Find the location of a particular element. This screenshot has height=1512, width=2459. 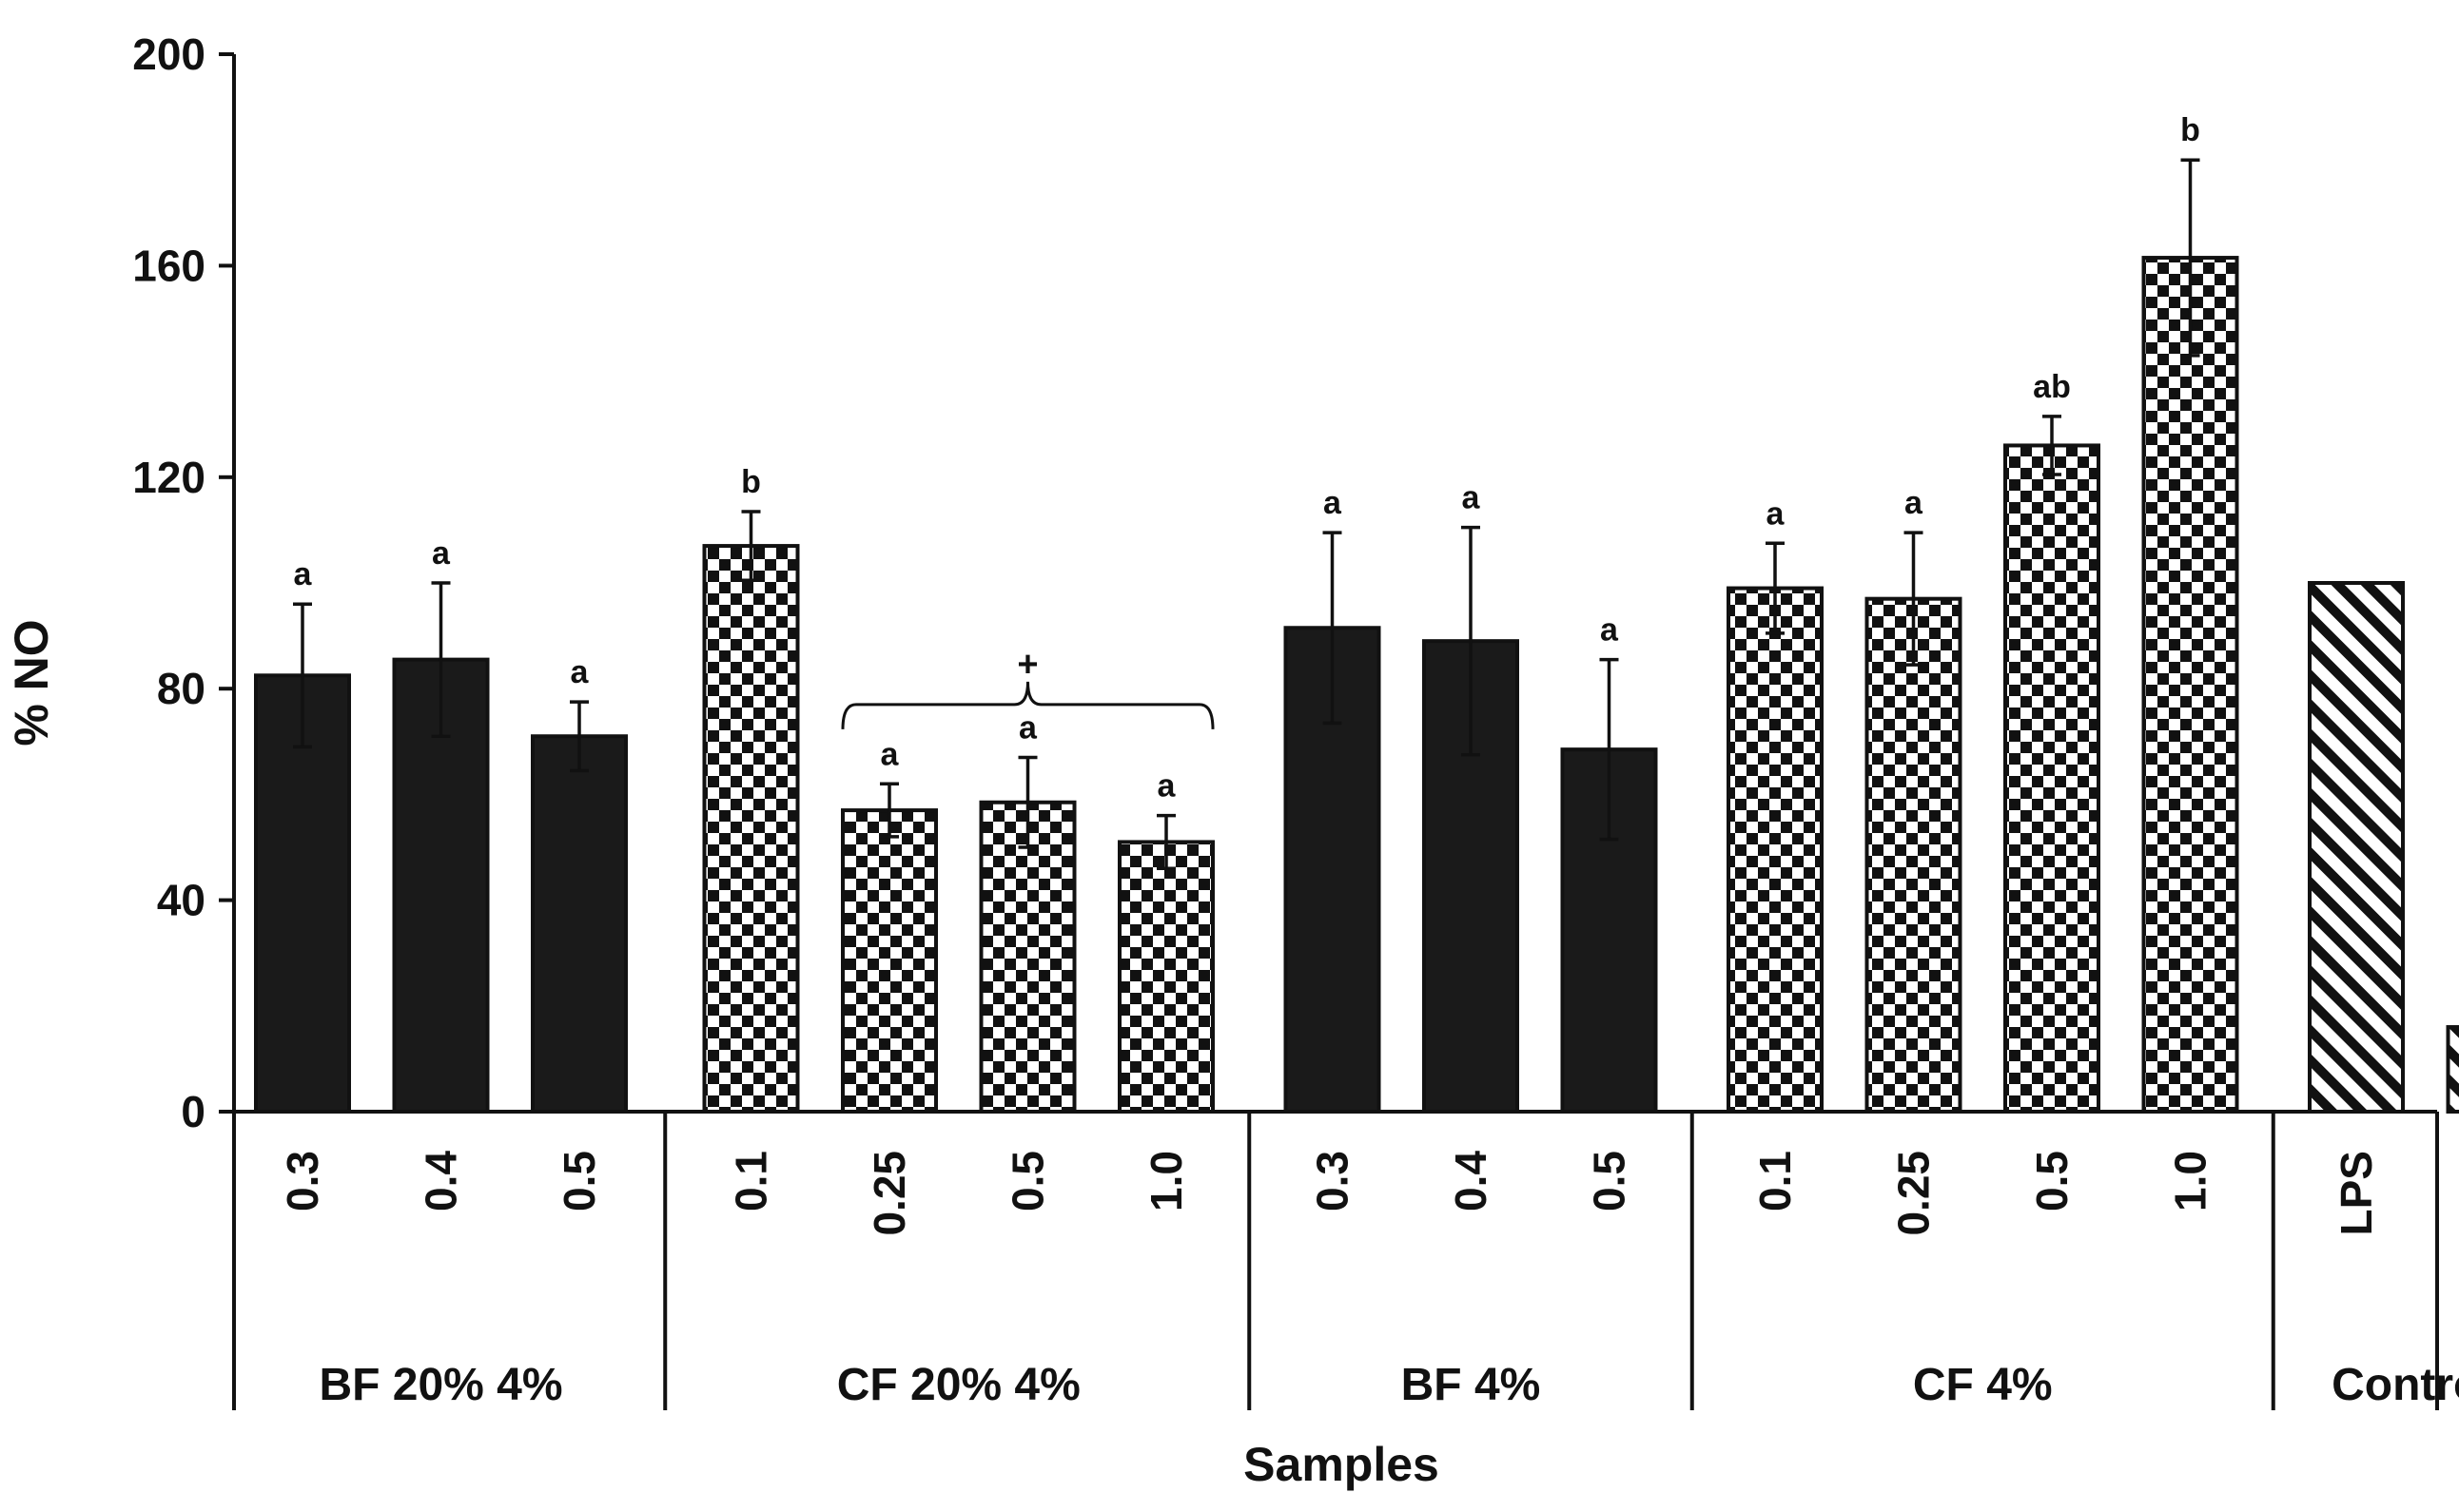

annotations: + is located at coordinates (1028, 687).